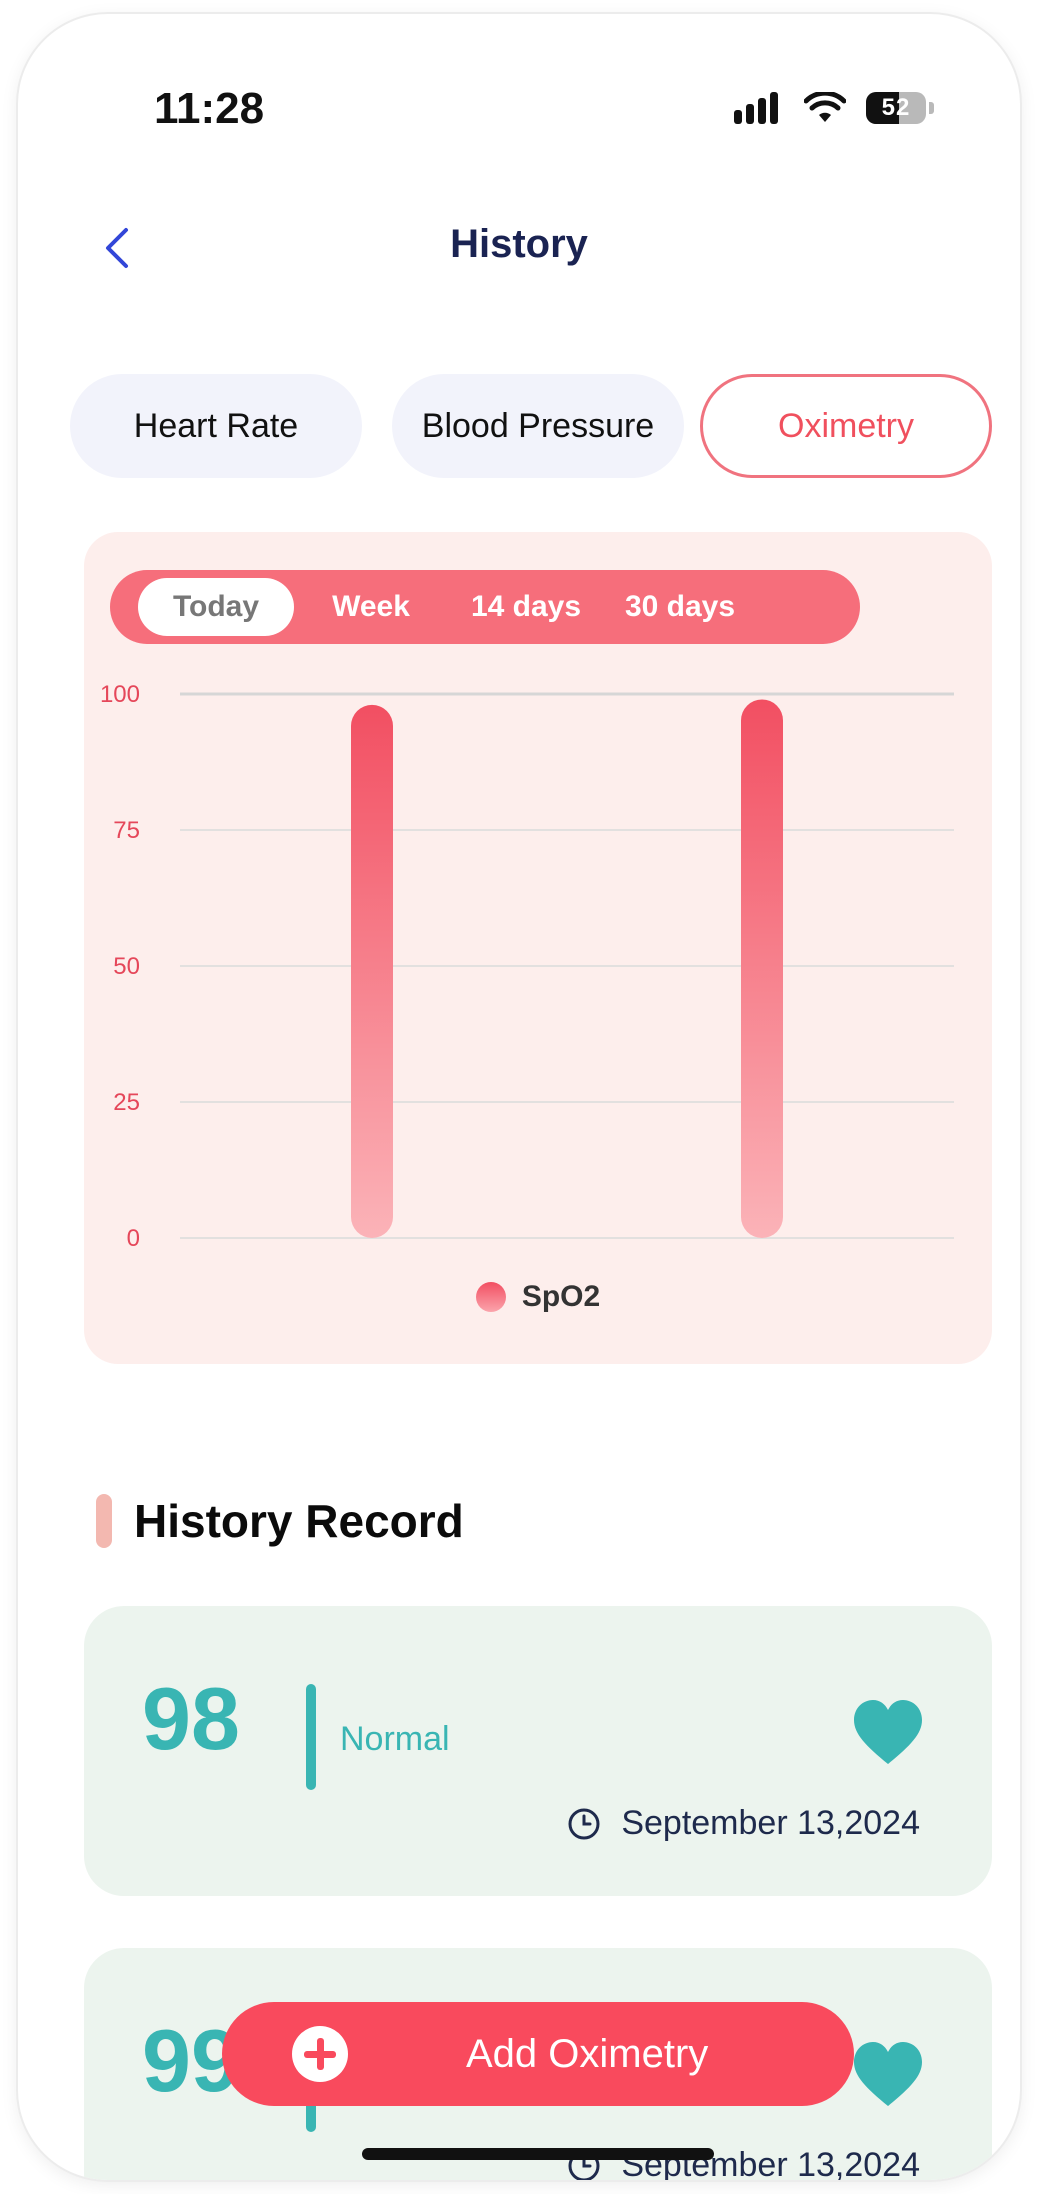 This screenshot has height=2194, width=1040. Describe the element at coordinates (846, 426) in the screenshot. I see `tab-oximetry: Oximetry` at that location.